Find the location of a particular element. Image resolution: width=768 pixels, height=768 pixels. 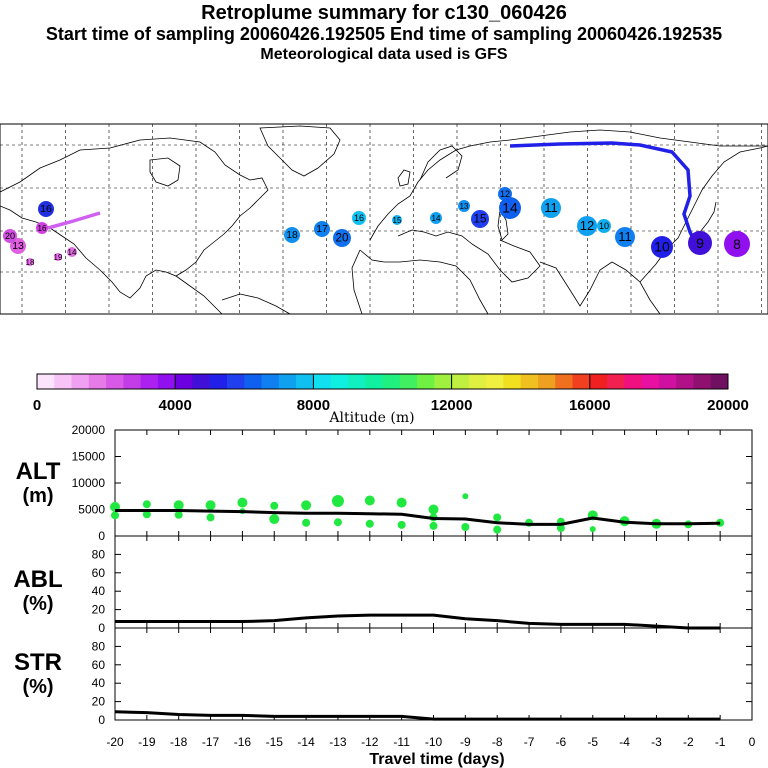

abl-ytick-0: 0 is located at coordinates (101, 628).